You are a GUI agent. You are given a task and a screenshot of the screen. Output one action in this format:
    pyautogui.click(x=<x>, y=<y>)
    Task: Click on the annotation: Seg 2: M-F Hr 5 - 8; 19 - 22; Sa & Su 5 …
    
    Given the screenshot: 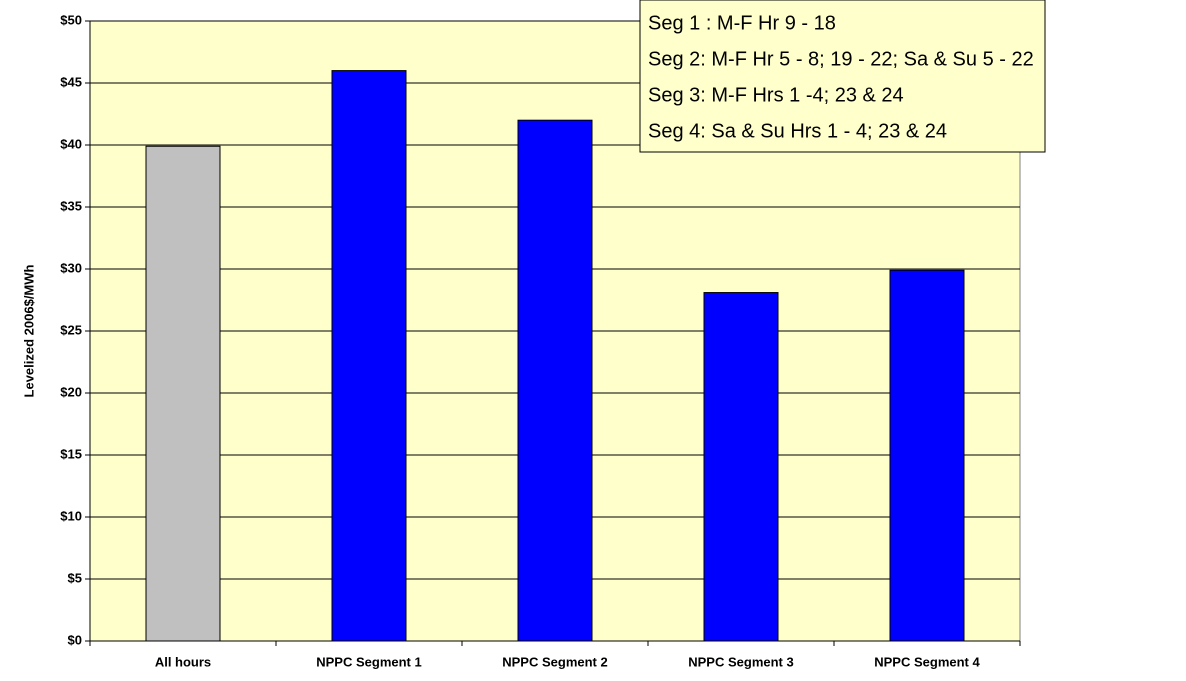 What is the action you would take?
    pyautogui.click(x=841, y=59)
    